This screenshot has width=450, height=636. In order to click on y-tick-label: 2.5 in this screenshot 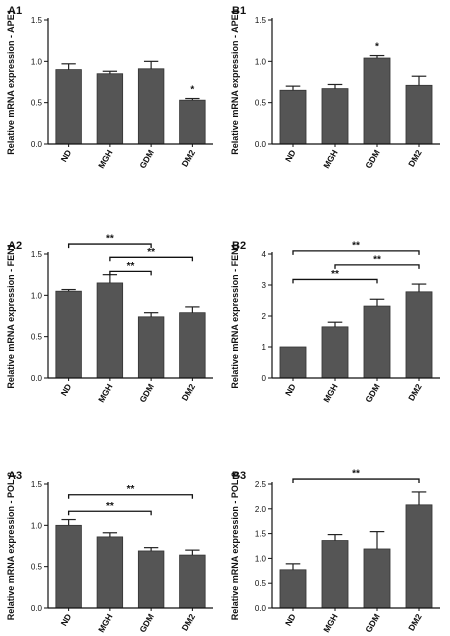, I will do `click(261, 484)`.